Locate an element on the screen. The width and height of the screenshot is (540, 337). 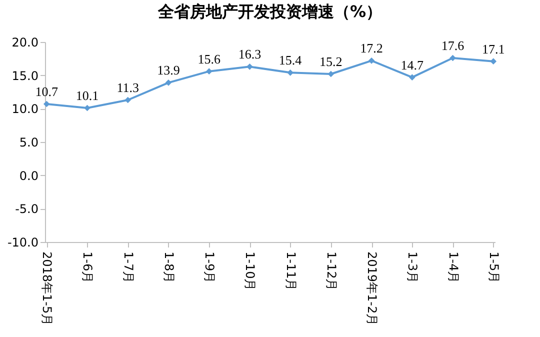
data-label: 17.6 is located at coordinates (453, 45).